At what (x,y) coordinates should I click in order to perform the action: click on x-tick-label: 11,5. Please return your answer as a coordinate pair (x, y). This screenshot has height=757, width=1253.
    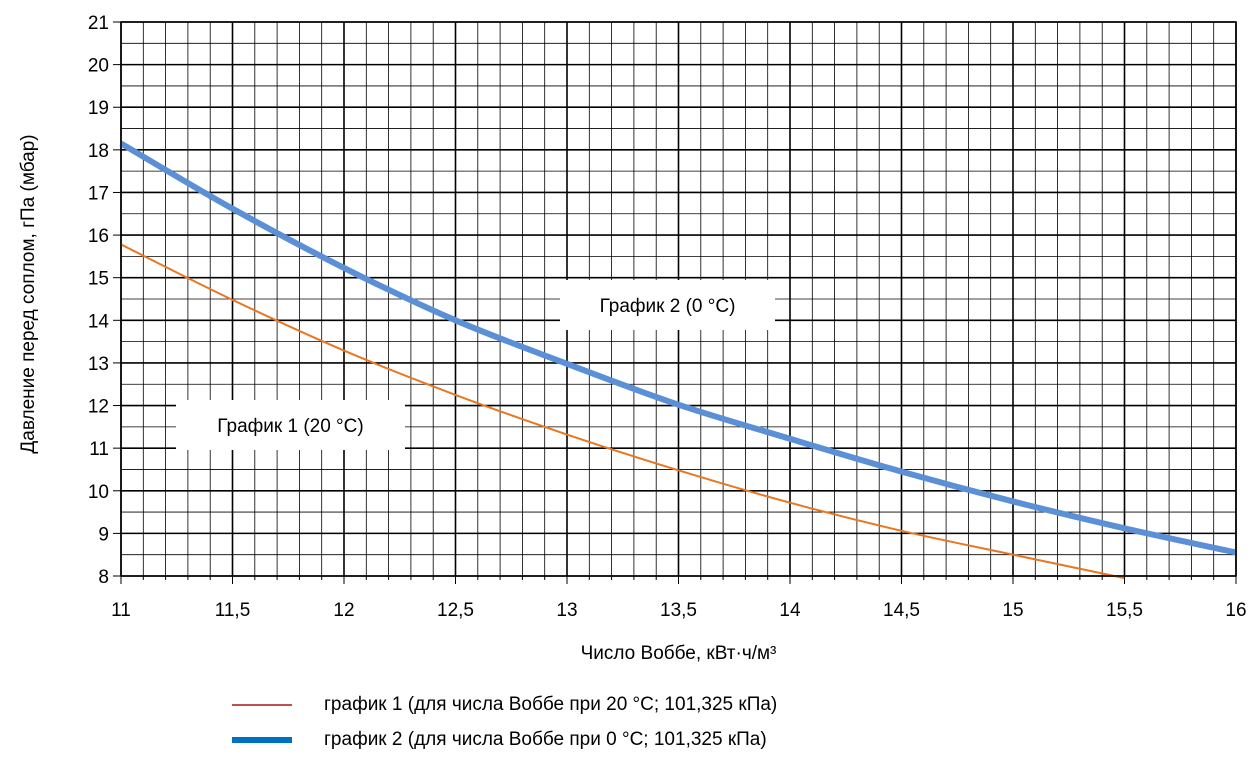
    Looking at the image, I should click on (233, 610).